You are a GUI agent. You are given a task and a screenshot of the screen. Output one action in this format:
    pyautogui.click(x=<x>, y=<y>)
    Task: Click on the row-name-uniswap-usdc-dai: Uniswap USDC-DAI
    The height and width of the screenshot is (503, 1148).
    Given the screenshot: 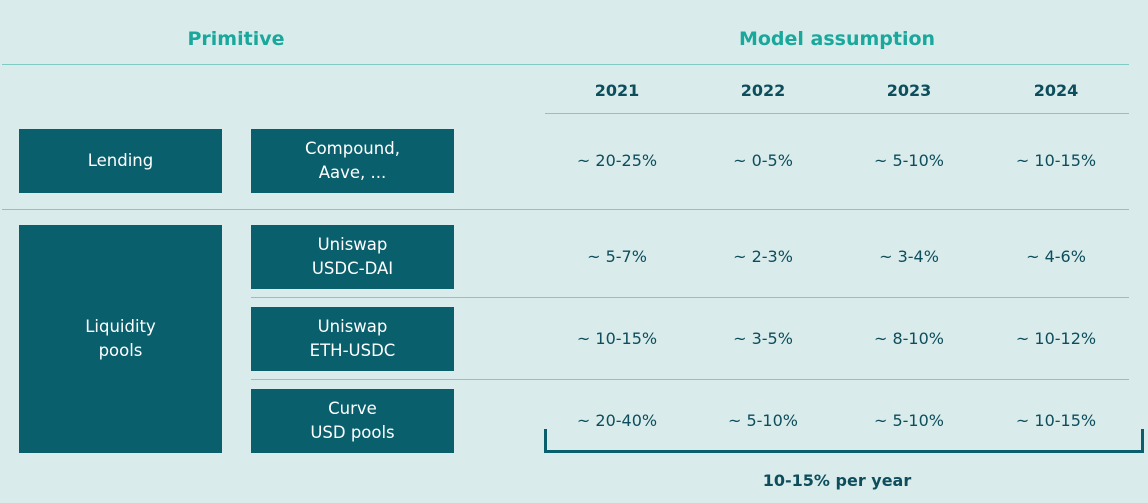 What is the action you would take?
    pyautogui.click(x=352, y=257)
    